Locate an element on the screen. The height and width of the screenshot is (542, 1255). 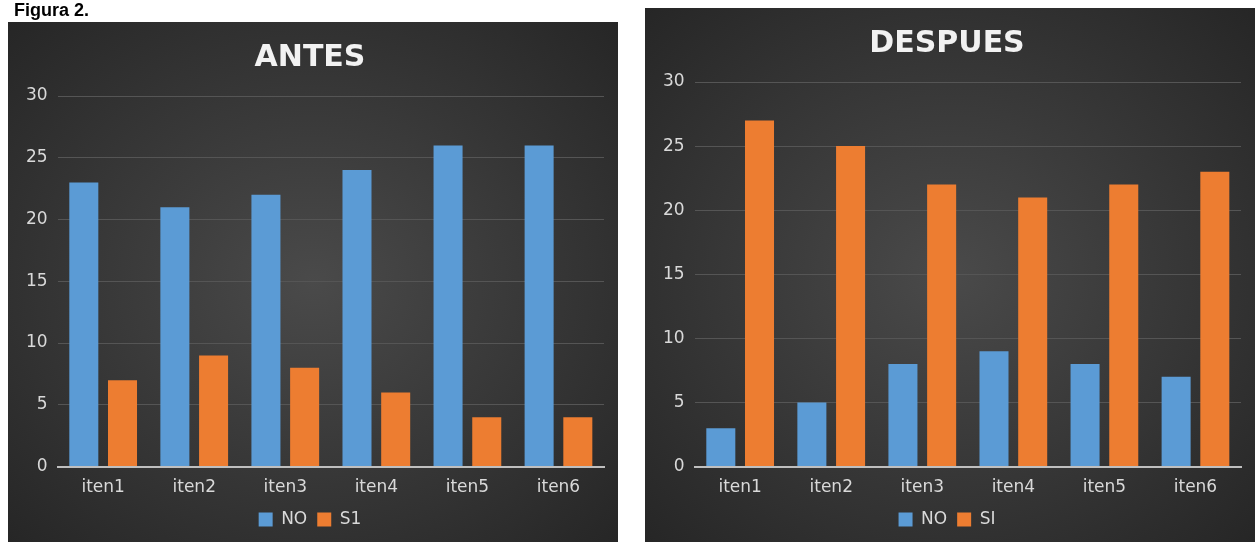
chart-title: DESPUES is located at coordinates (947, 41).